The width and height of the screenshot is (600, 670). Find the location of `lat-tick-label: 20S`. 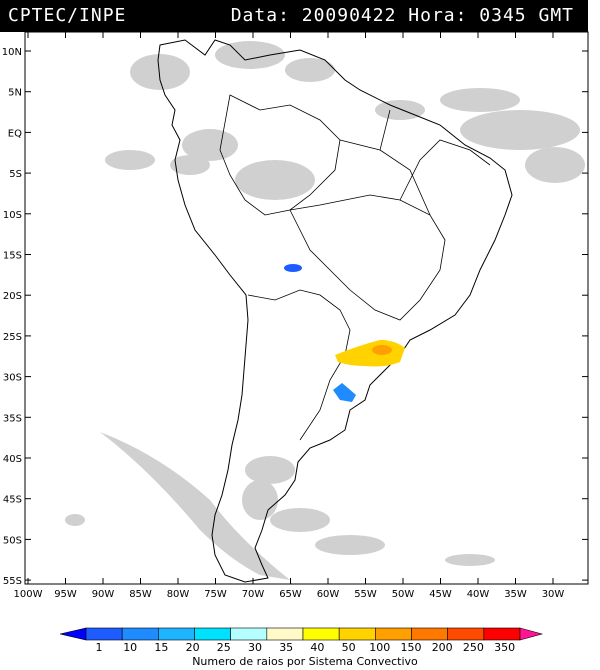

lat-tick-label: 20S is located at coordinates (12, 296).